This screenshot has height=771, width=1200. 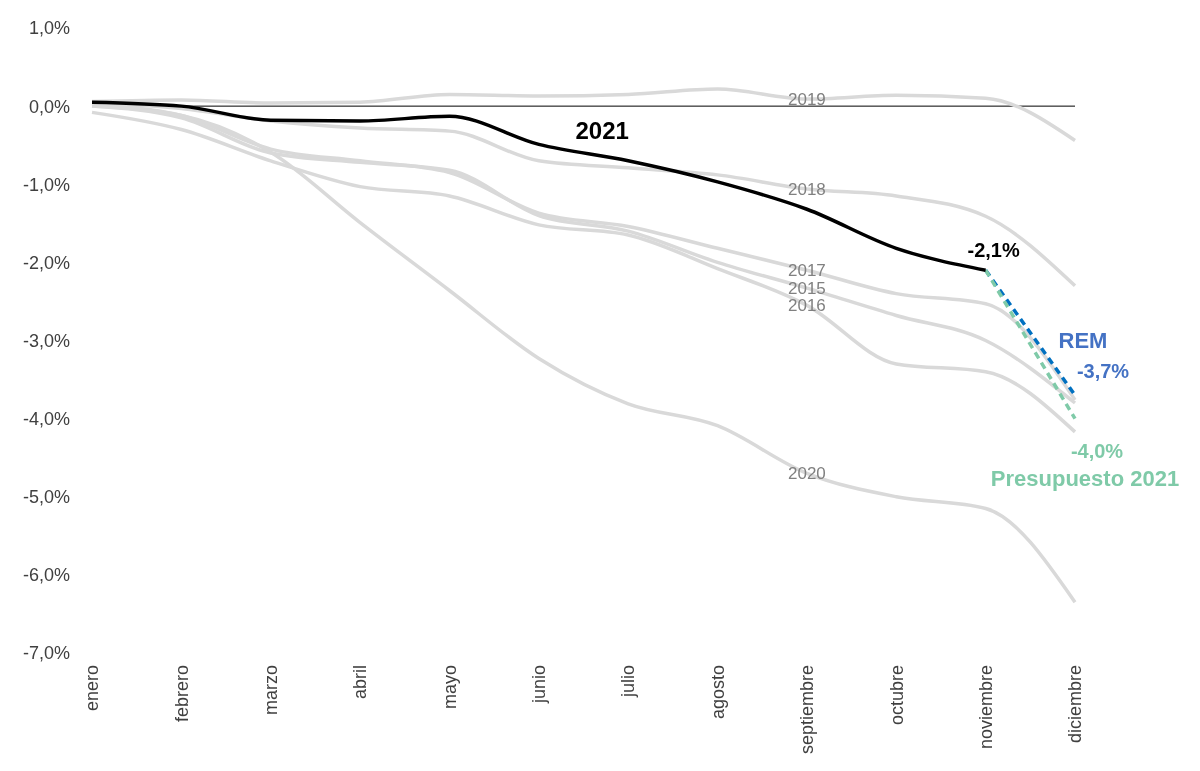 I want to click on text: Presupuesto 2021, so click(x=1085, y=479).